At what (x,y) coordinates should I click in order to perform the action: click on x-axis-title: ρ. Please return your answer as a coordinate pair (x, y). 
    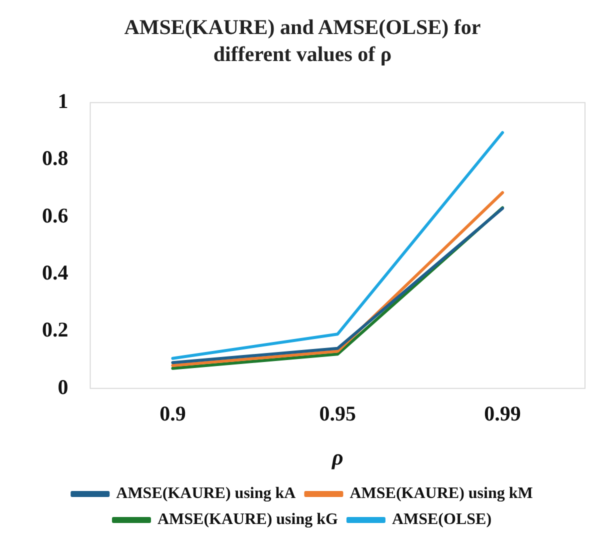
    Looking at the image, I should click on (337, 457).